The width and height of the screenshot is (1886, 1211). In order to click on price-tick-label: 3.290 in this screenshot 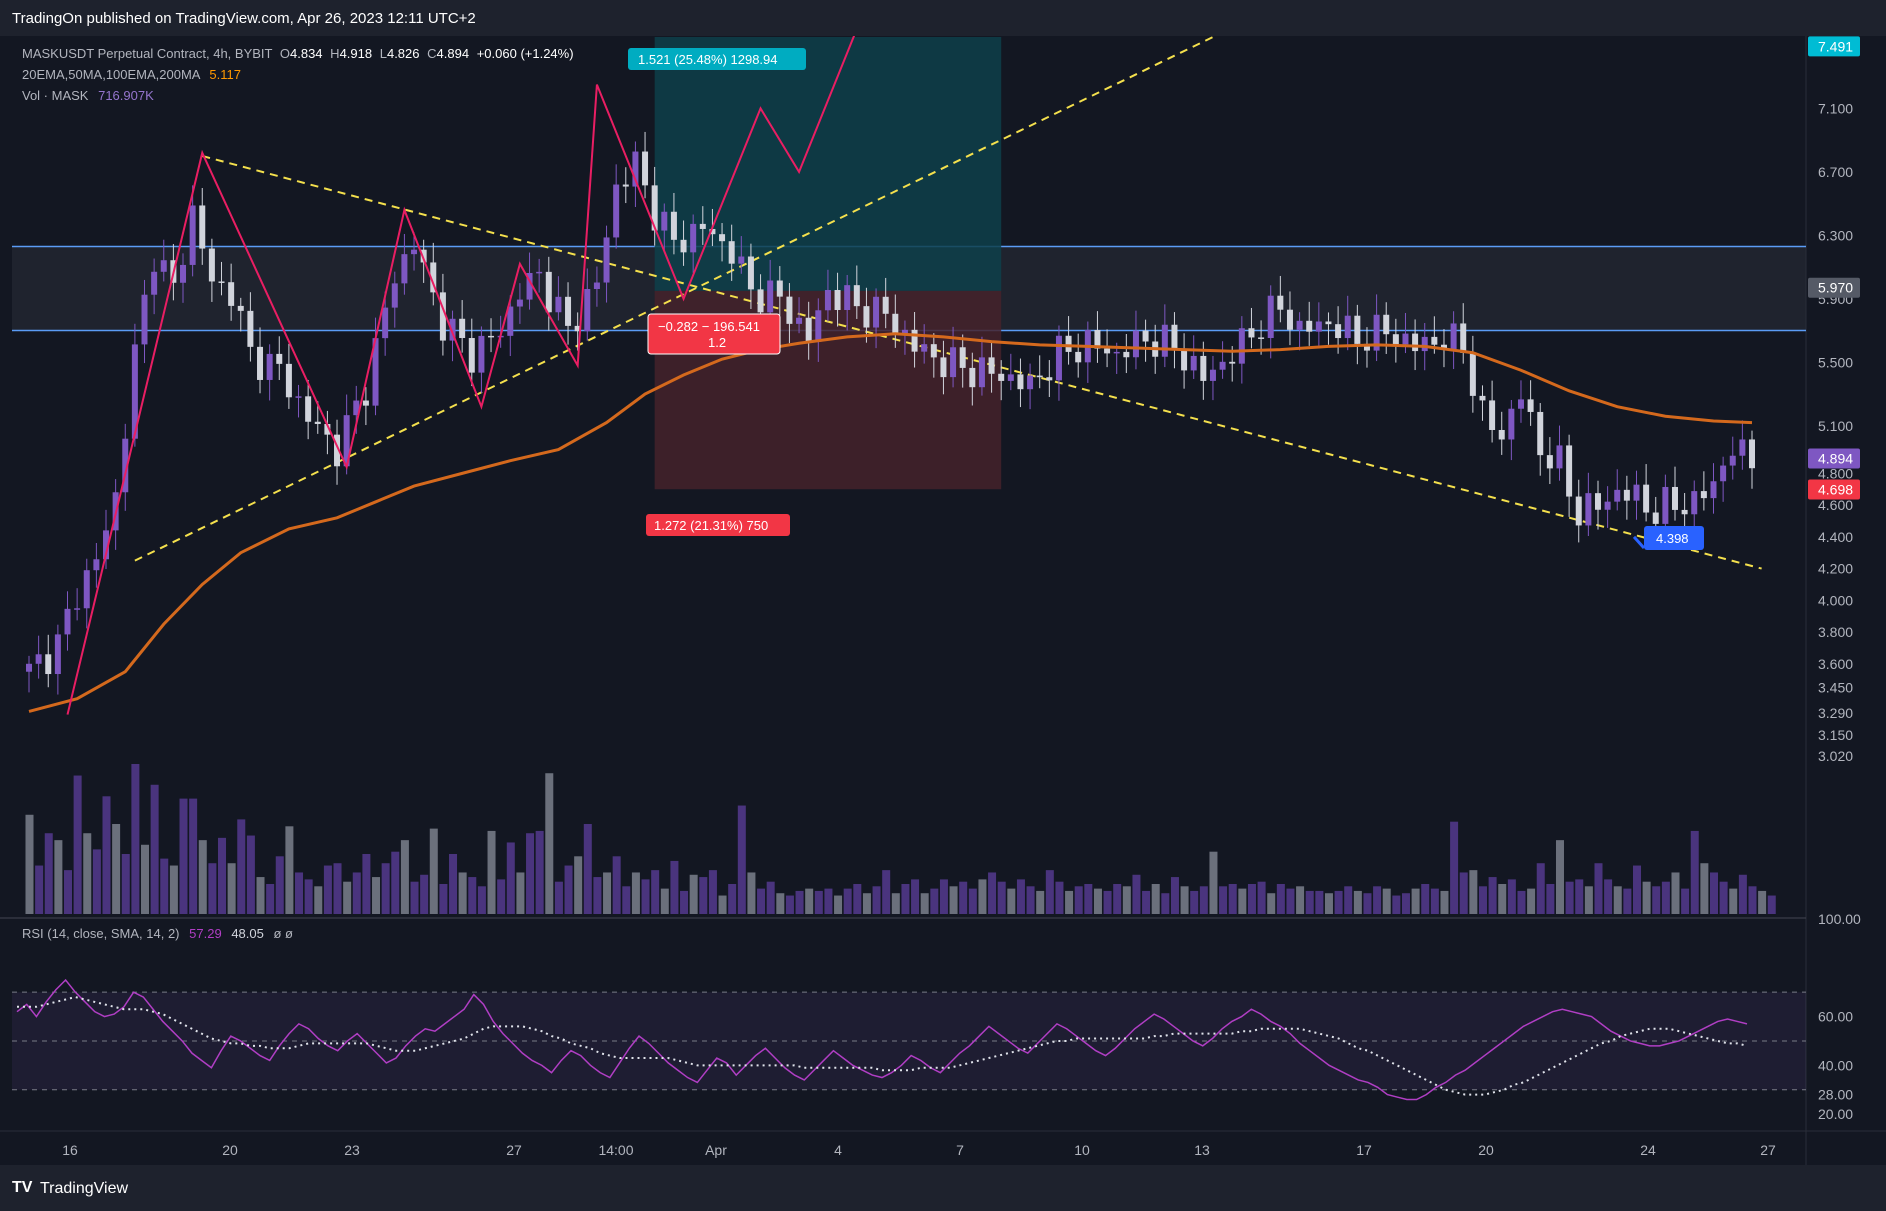, I will do `click(1835, 713)`.